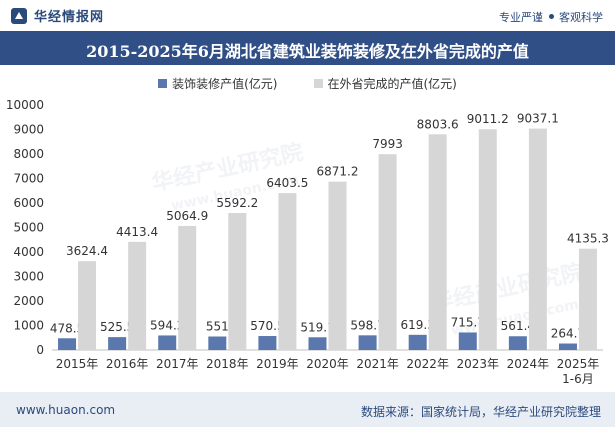 The height and width of the screenshot is (427, 615). What do you see at coordinates (588, 239) in the screenshot?
I see `data-label-series-2: 4135.3` at bounding box center [588, 239].